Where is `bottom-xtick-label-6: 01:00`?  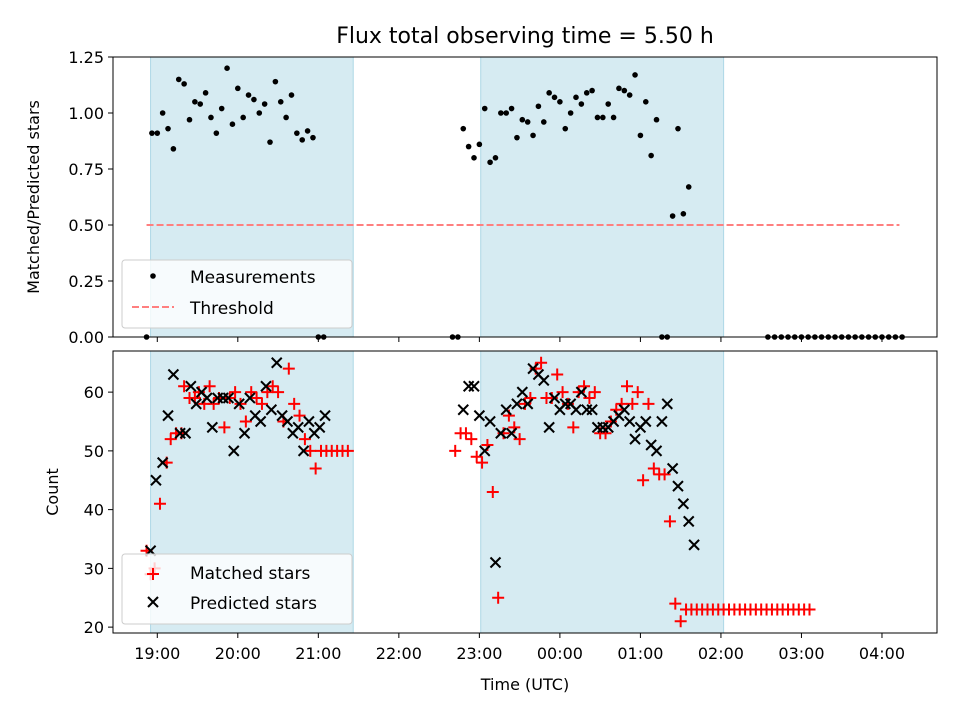 bottom-xtick-label-6: 01:00 is located at coordinates (640, 653).